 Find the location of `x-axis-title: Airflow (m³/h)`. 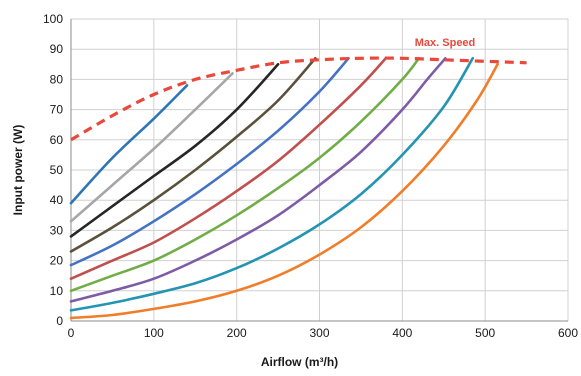

x-axis-title: Airflow (m³/h) is located at coordinates (299, 362).